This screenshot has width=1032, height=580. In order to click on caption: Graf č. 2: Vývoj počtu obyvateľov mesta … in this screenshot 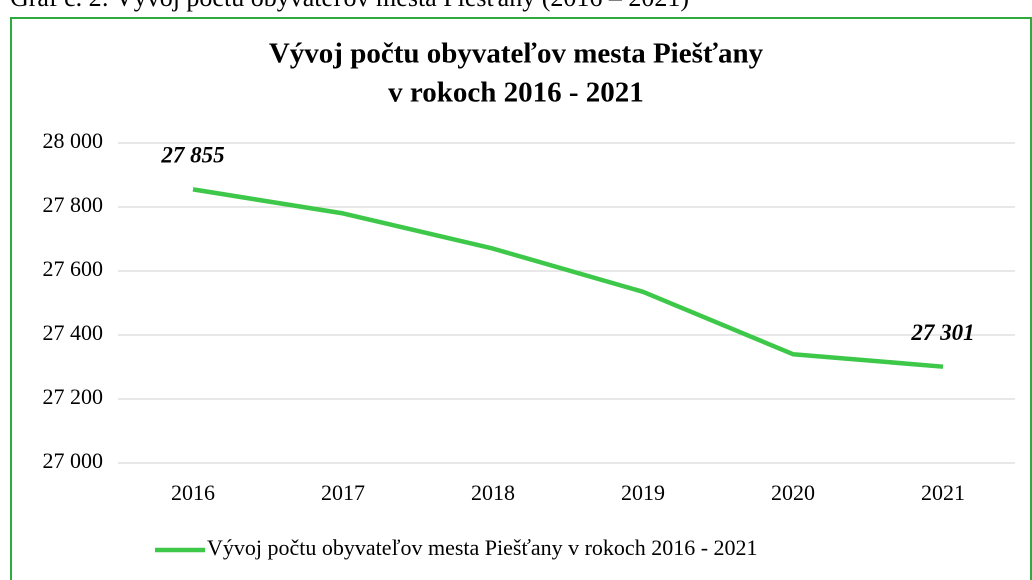, I will do `click(349, 6)`.